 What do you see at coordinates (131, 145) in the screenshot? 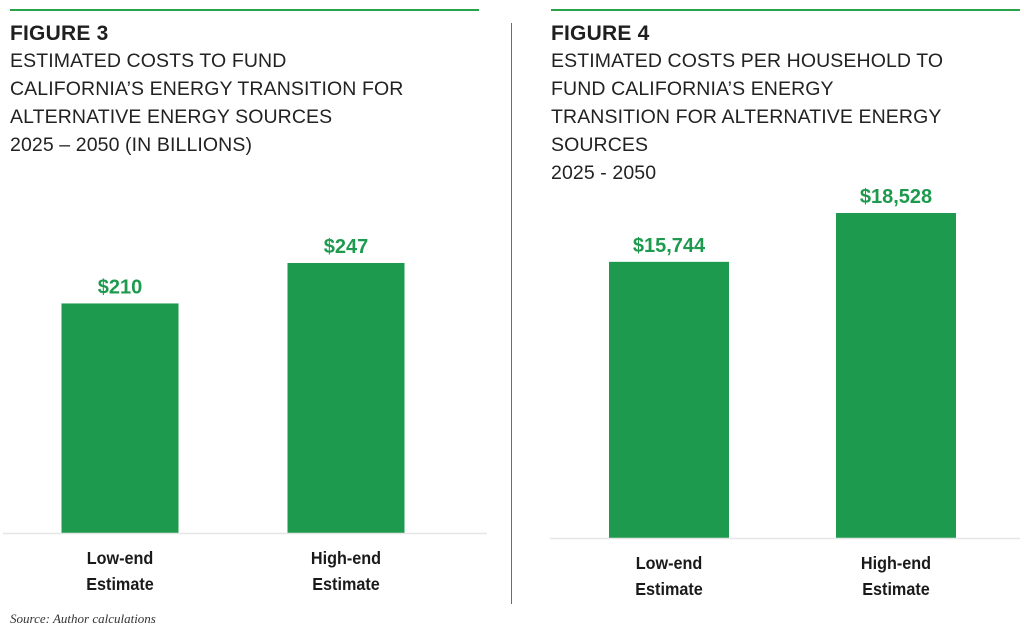
I see `fig3-title-line: 2025 – 2050 (IN BILLIONS)` at bounding box center [131, 145].